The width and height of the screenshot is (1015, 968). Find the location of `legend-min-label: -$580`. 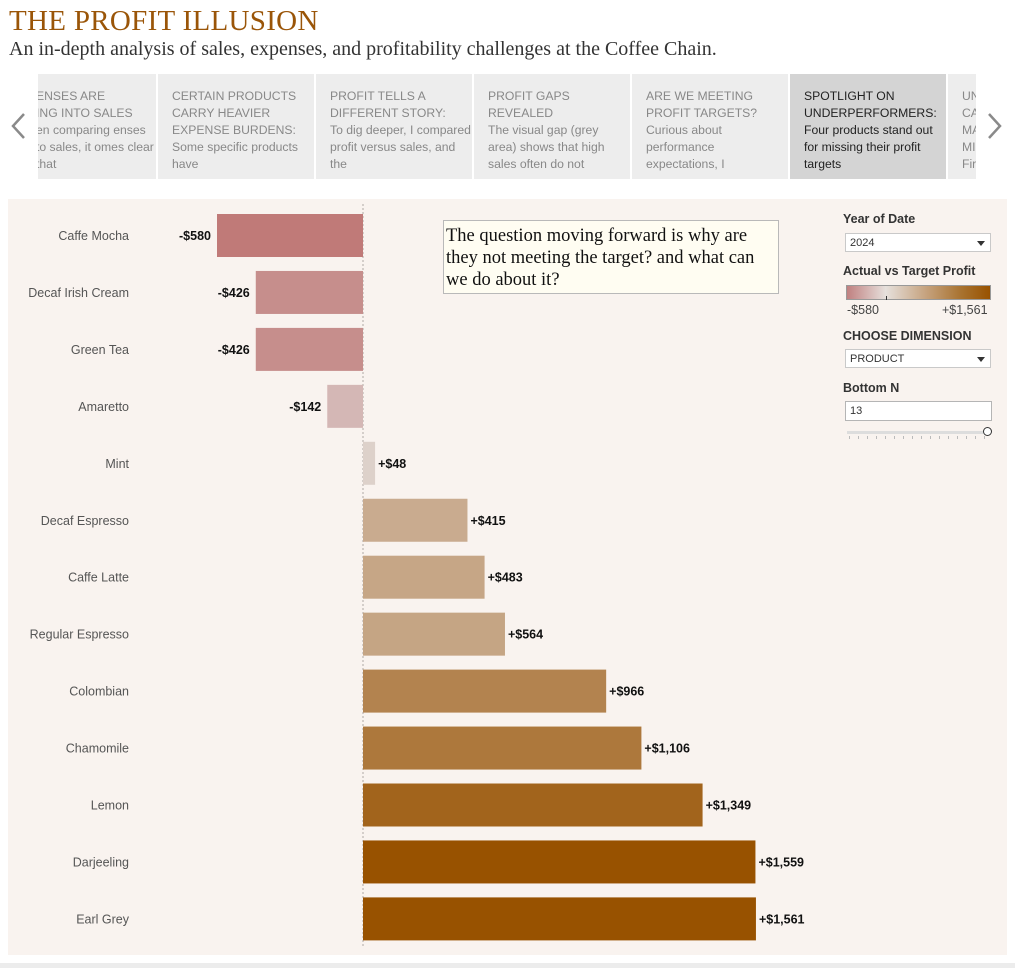

legend-min-label: -$580 is located at coordinates (863, 310).